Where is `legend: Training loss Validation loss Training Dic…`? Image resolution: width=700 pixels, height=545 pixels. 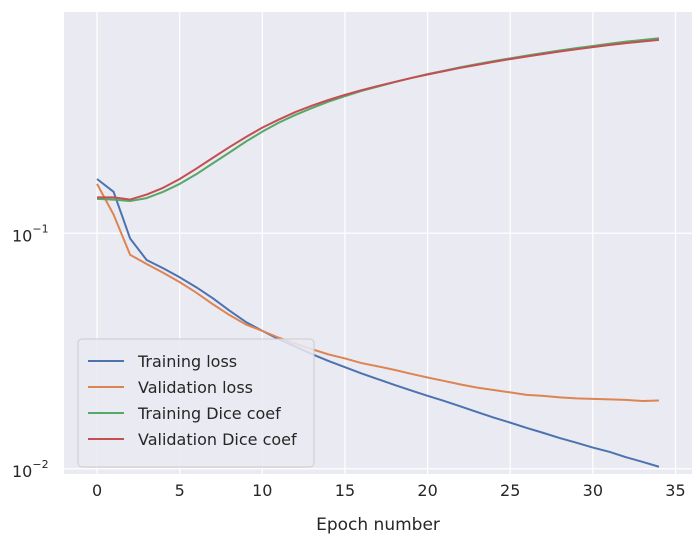 legend: Training loss Validation loss Training Dic… is located at coordinates (196, 403).